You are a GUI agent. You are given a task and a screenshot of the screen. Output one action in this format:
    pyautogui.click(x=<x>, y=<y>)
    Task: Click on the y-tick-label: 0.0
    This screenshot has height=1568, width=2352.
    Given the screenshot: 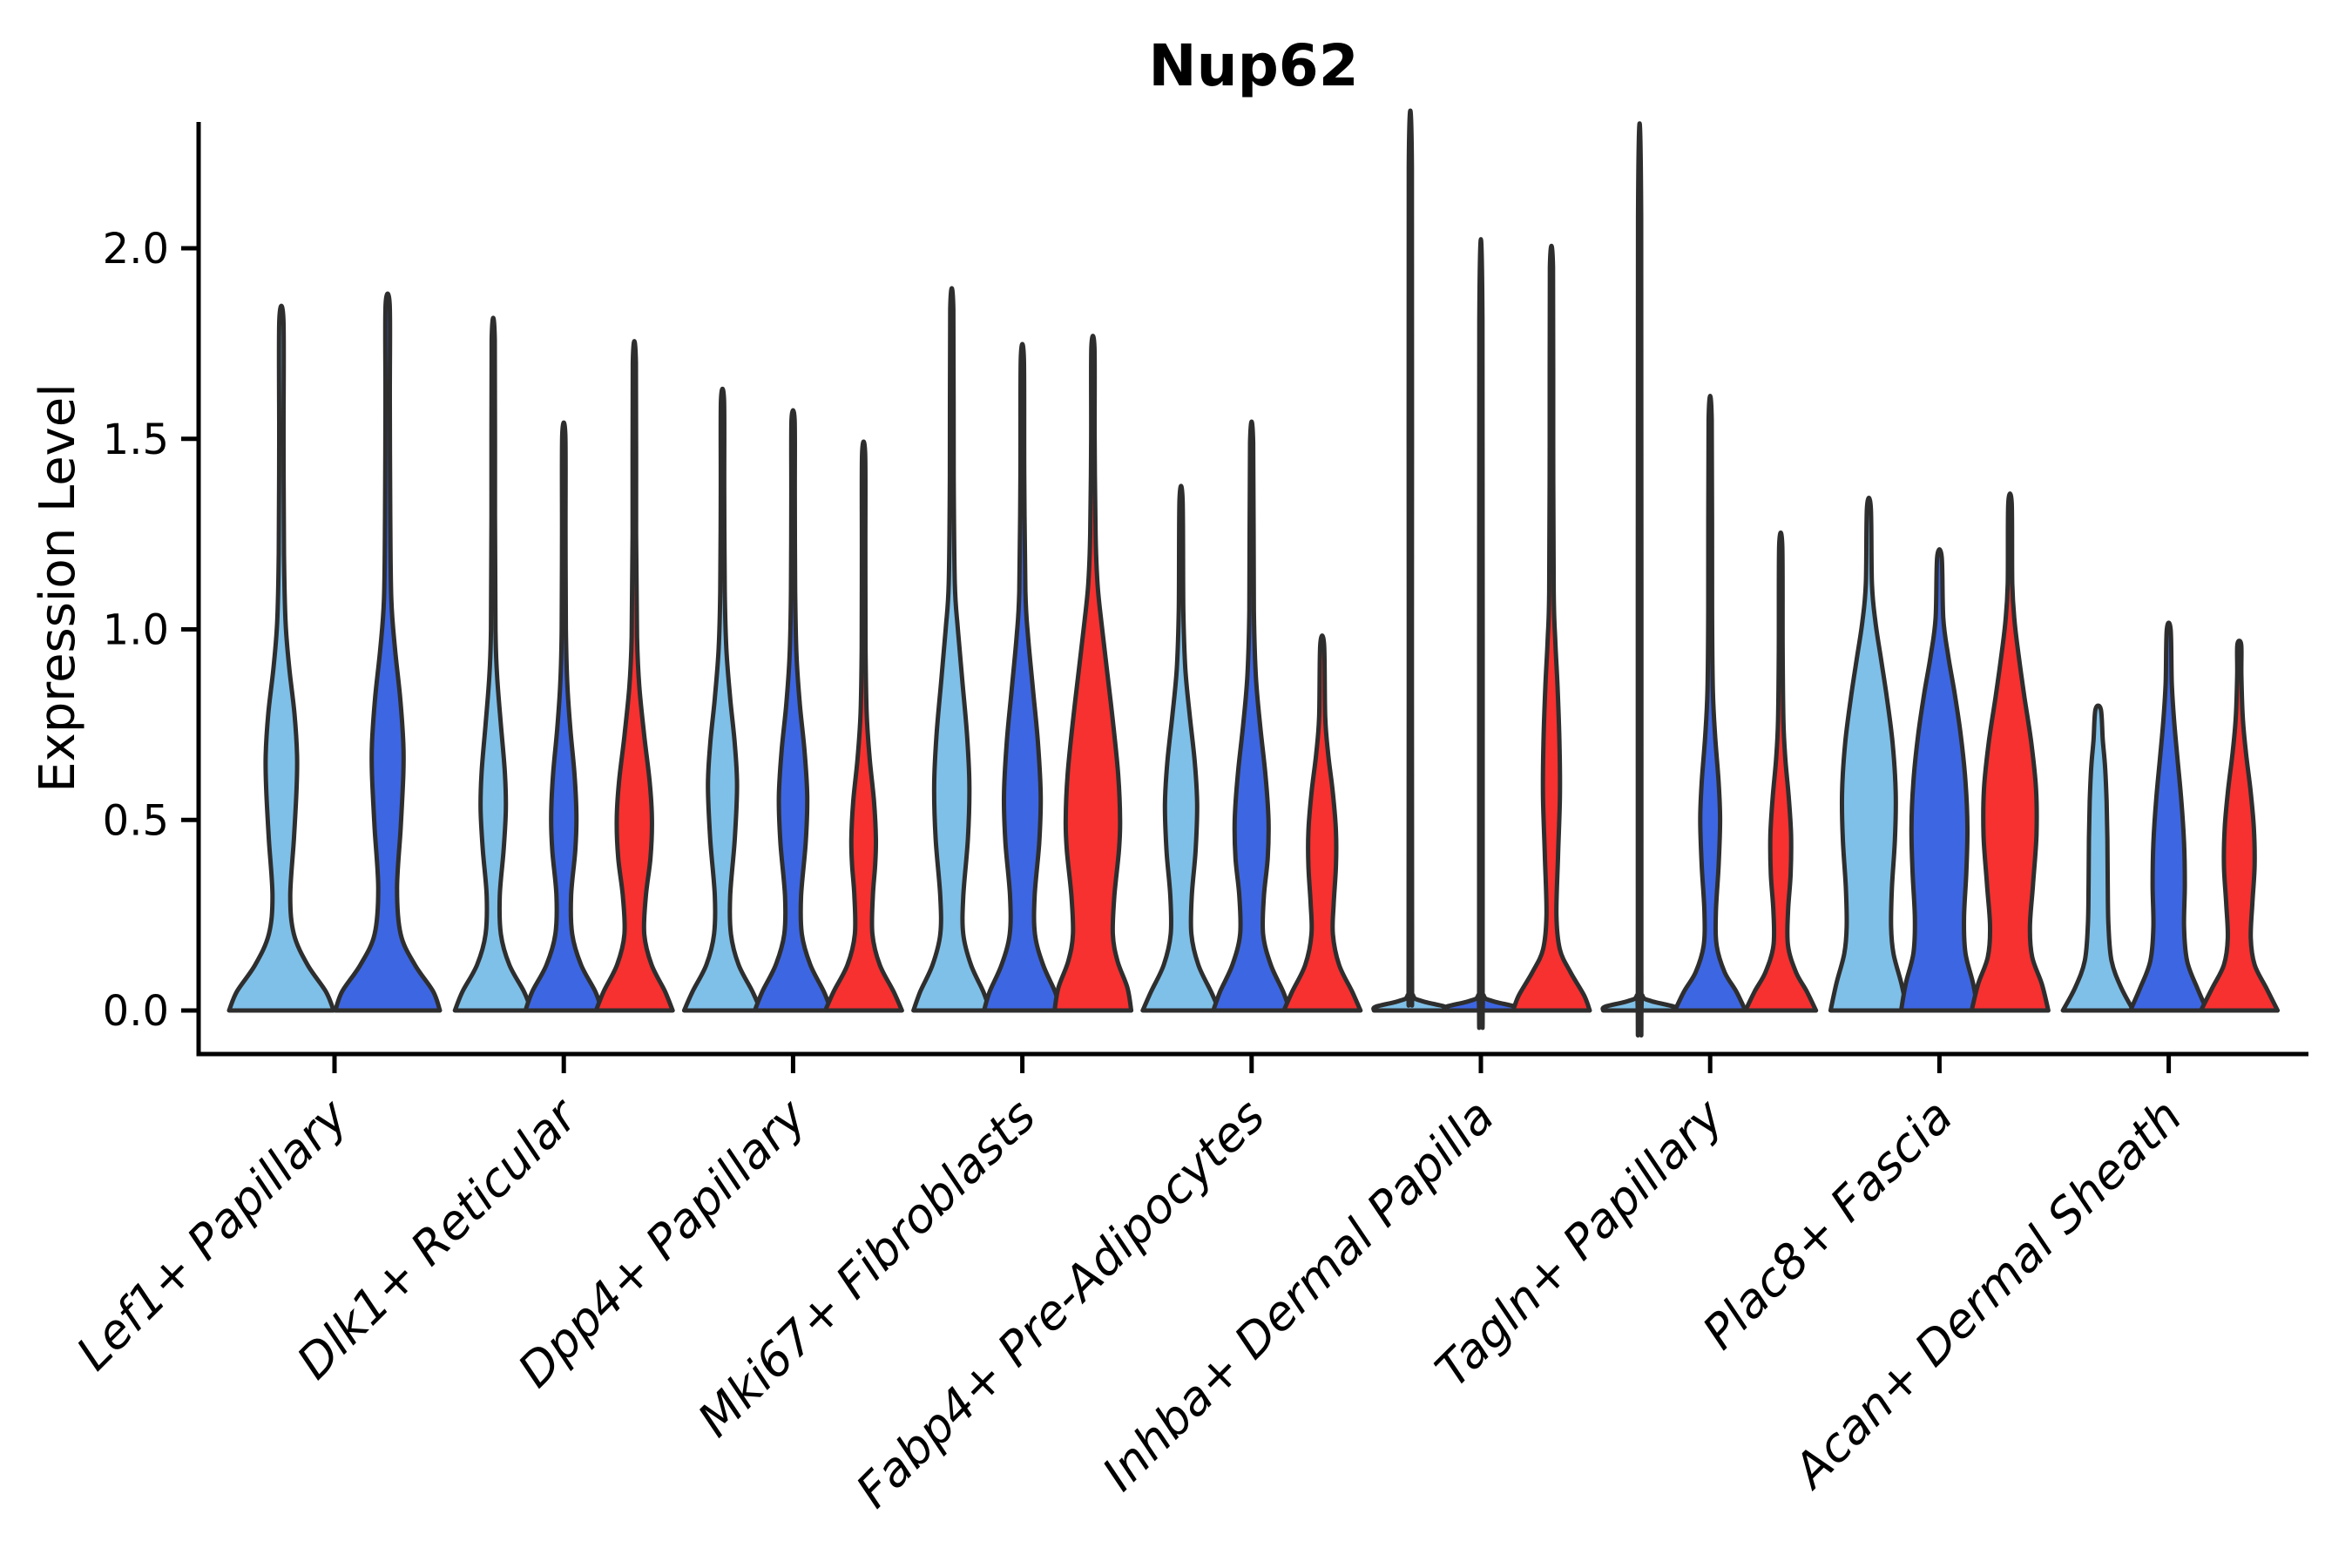 What is the action you would take?
    pyautogui.click(x=136, y=1012)
    